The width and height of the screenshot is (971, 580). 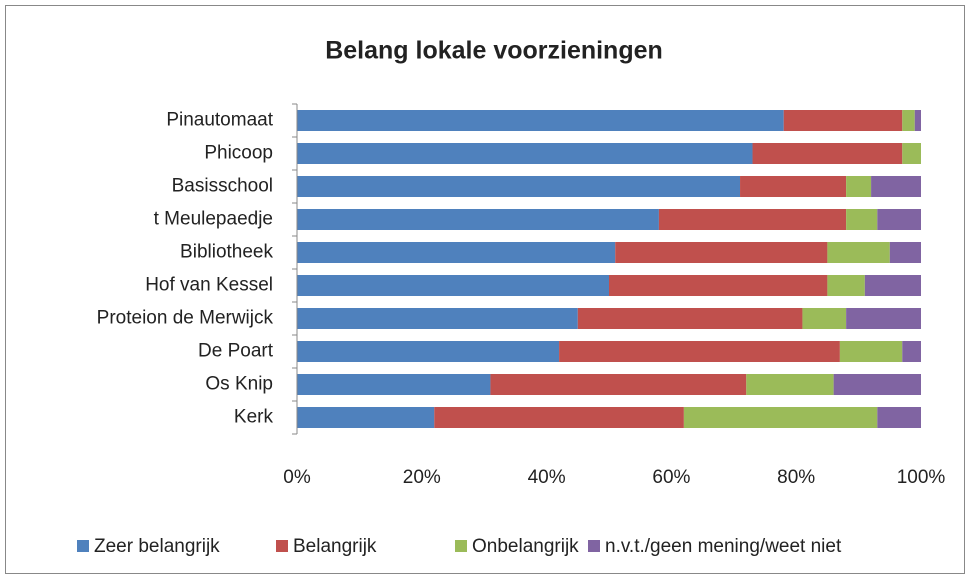 What do you see at coordinates (185, 318) in the screenshot?
I see `y-tick-label: Proteion de Merwijck` at bounding box center [185, 318].